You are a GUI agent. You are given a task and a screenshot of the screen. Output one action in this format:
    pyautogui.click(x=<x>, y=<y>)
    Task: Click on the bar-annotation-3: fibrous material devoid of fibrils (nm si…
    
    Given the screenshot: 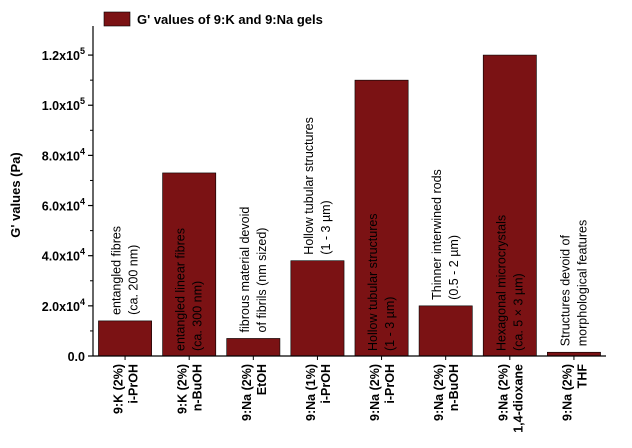 What is the action you would take?
    pyautogui.click(x=253, y=270)
    